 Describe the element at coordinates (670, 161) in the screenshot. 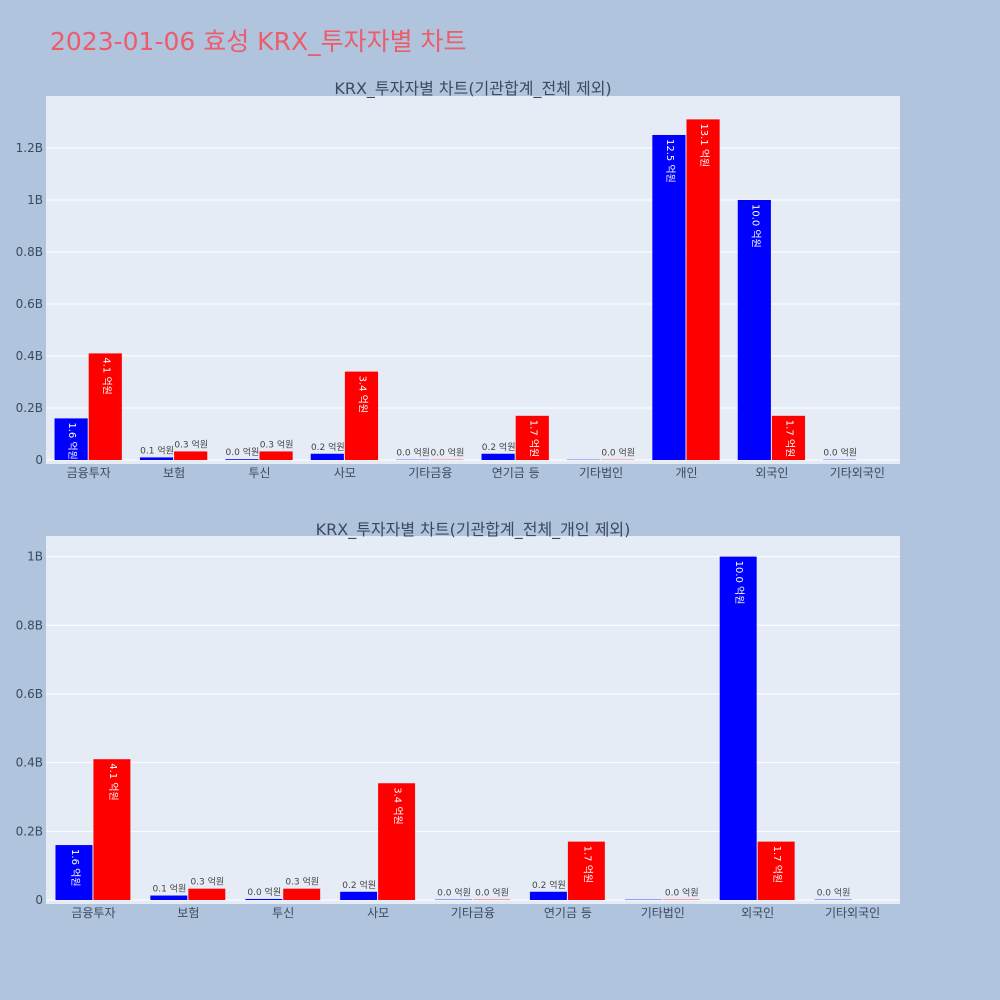

I see `data-label: 12.5 억원` at that location.